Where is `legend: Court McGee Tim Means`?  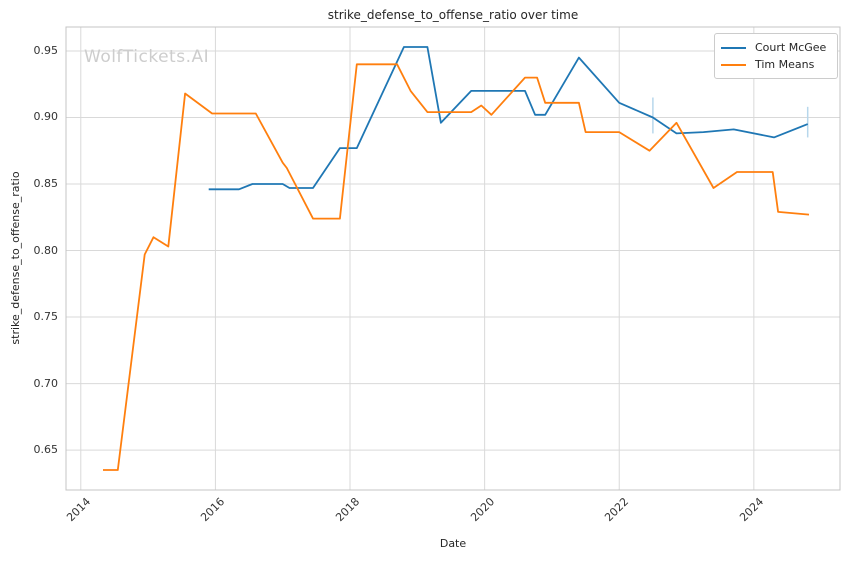
legend: Court McGee Tim Means is located at coordinates (776, 56).